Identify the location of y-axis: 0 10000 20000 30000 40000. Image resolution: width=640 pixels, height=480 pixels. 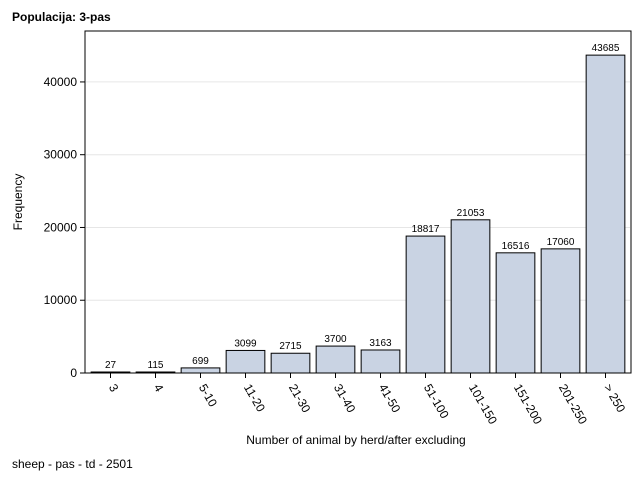
(64, 227).